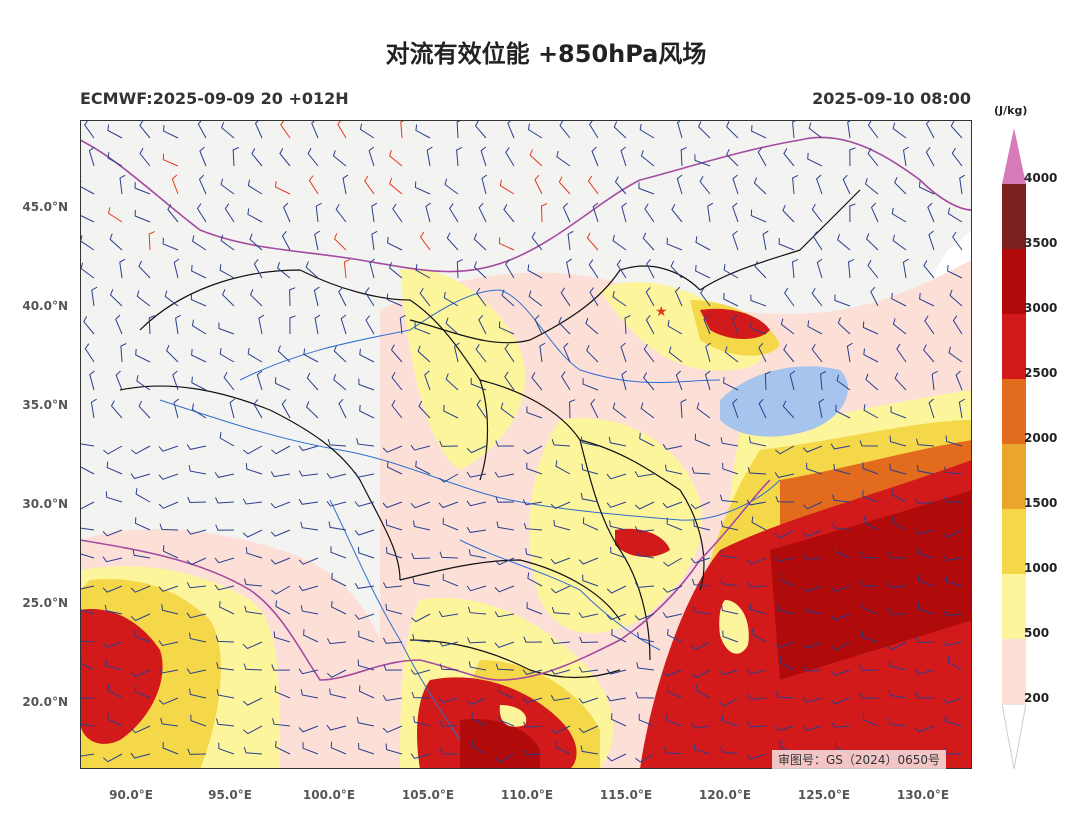  Describe the element at coordinates (1014, 736) in the screenshot. I see `colorbar-extend-low` at that location.